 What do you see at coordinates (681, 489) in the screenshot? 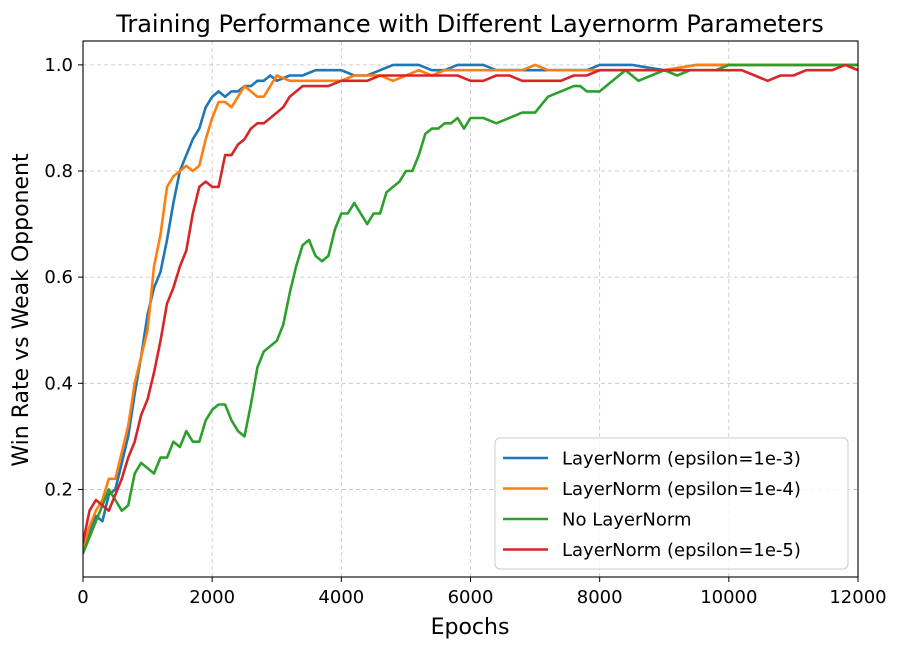
I see `legend-label-2: LayerNorm (epsilon=1e-4)` at bounding box center [681, 489].